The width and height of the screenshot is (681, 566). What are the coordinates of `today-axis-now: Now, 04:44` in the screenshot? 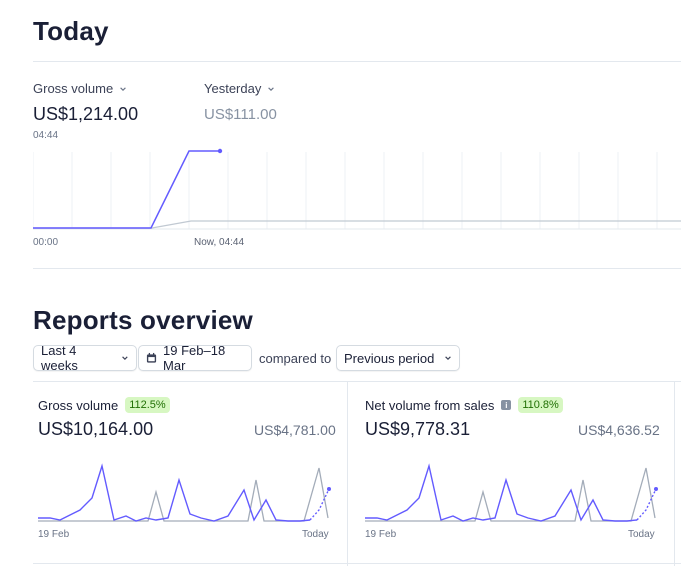 It's located at (219, 242).